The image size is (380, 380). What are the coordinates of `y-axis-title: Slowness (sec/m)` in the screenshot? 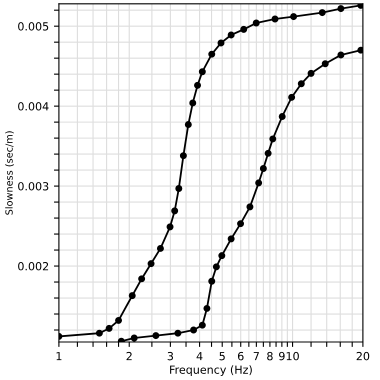 It's located at (9, 173).